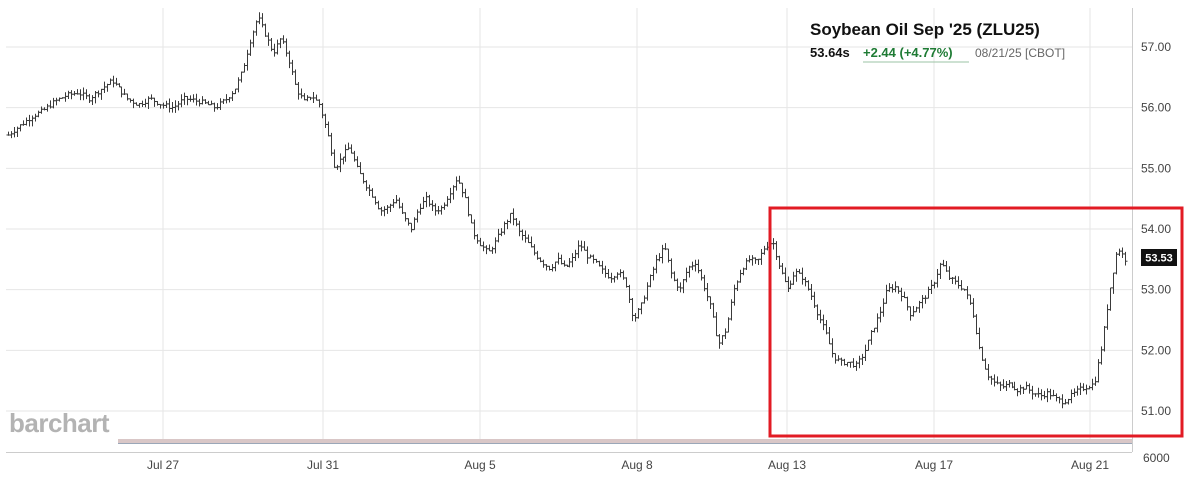 The width and height of the screenshot is (1187, 478). I want to click on current-price-label: 53.53, so click(1159, 259).